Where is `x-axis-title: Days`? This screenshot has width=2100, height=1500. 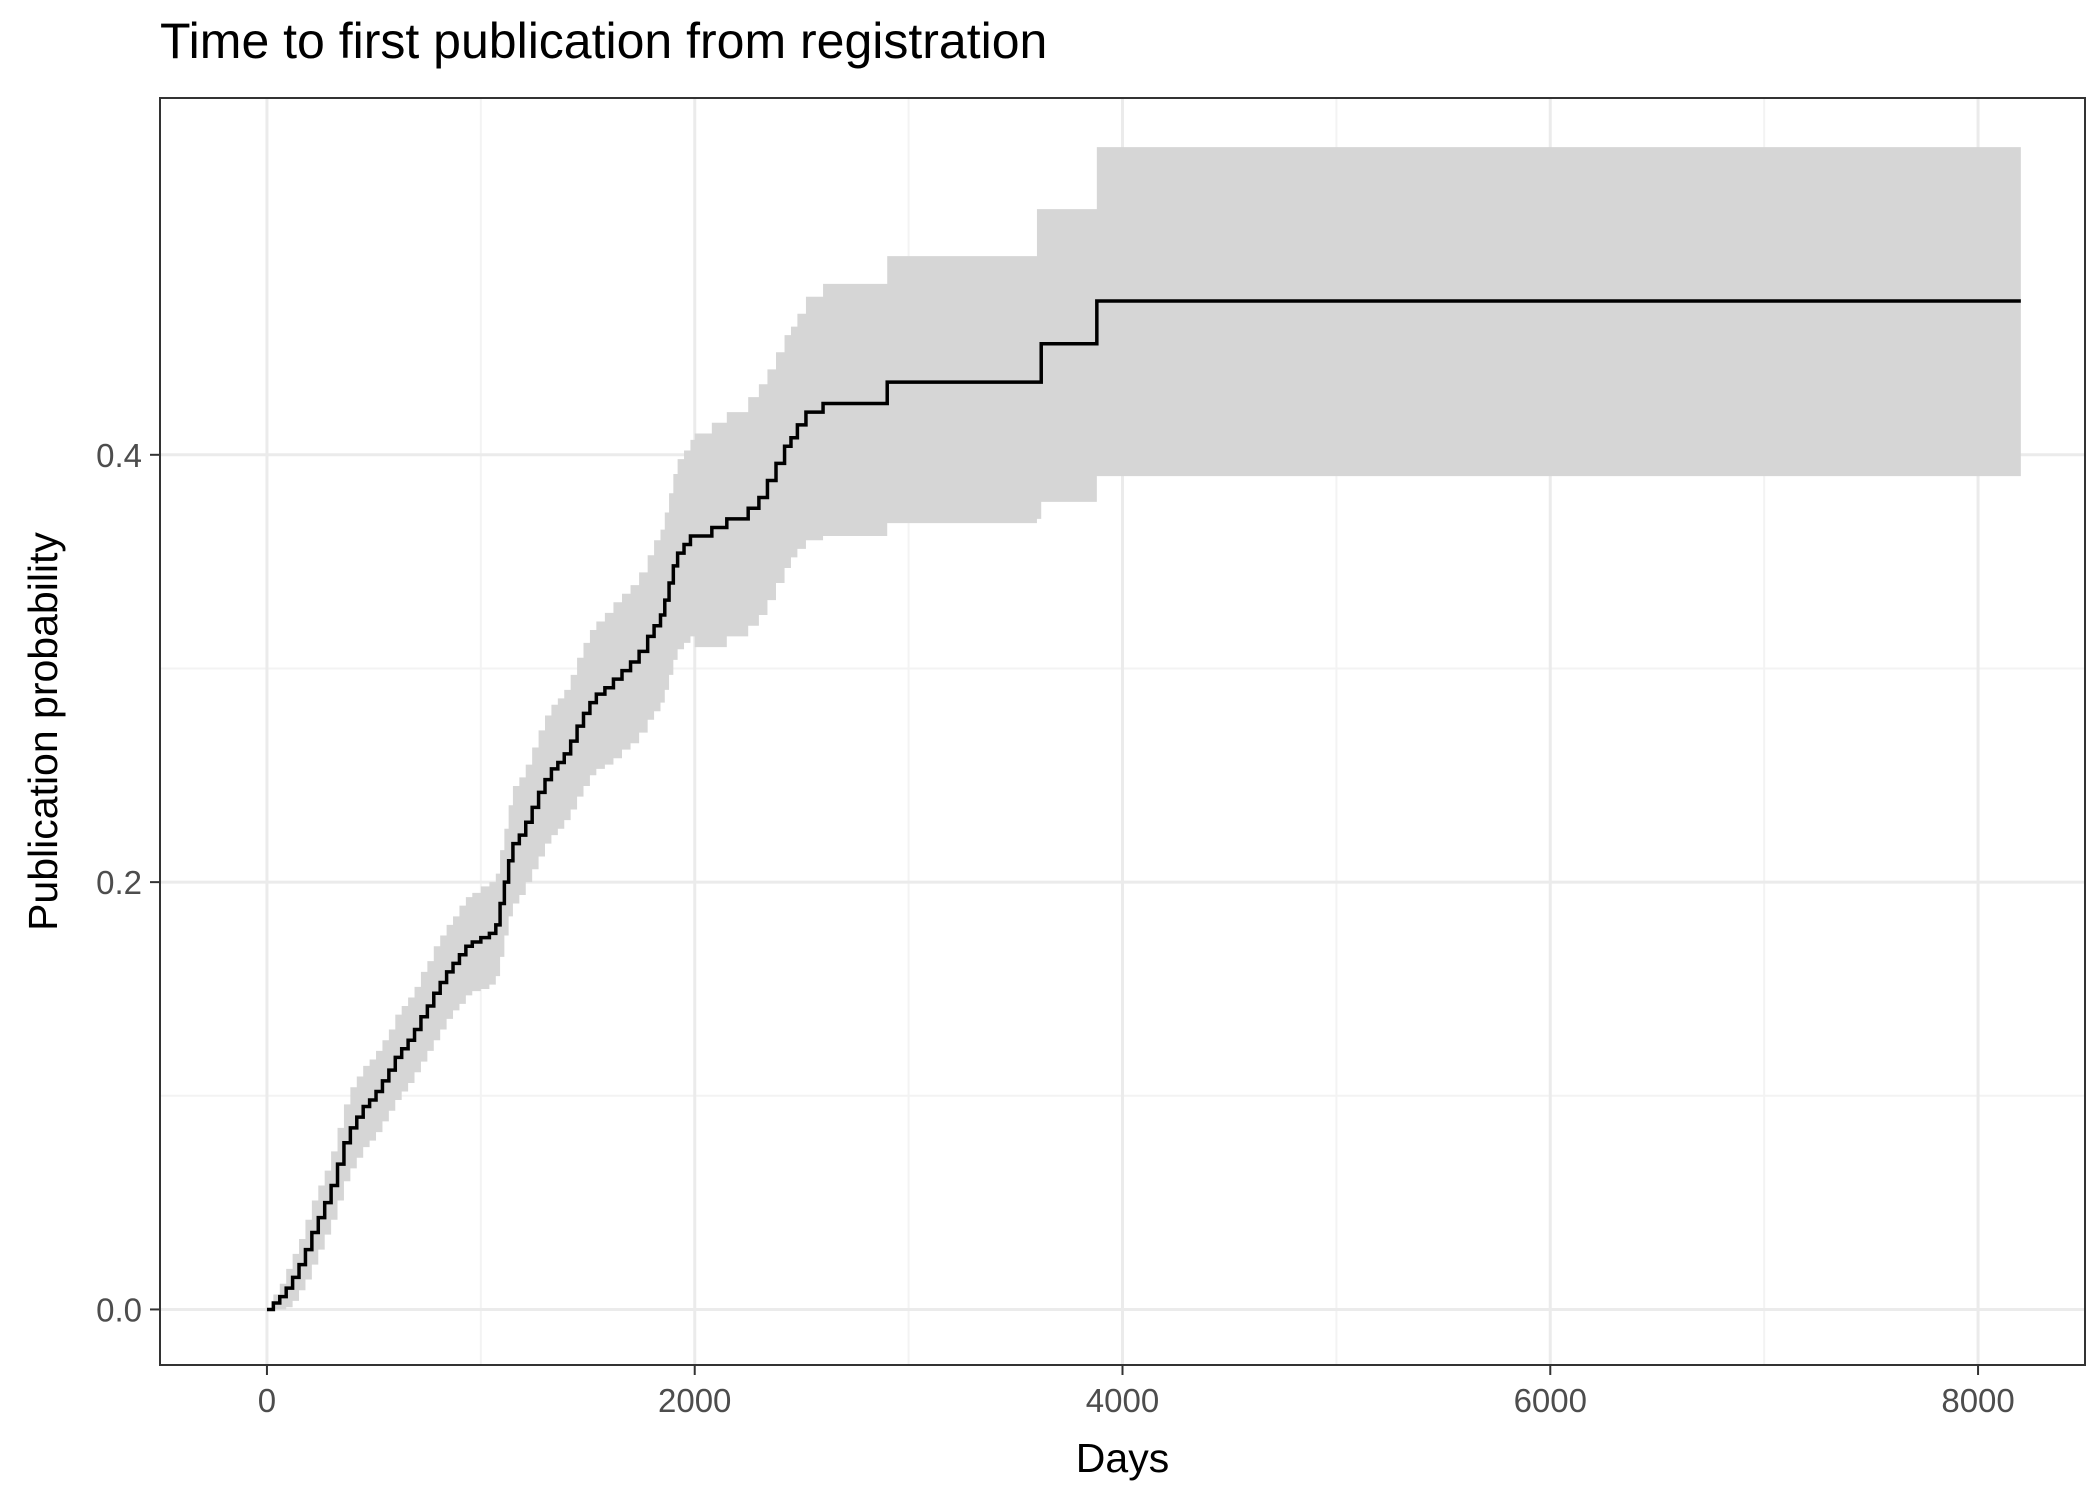
x-axis-title: Days is located at coordinates (1122, 1458).